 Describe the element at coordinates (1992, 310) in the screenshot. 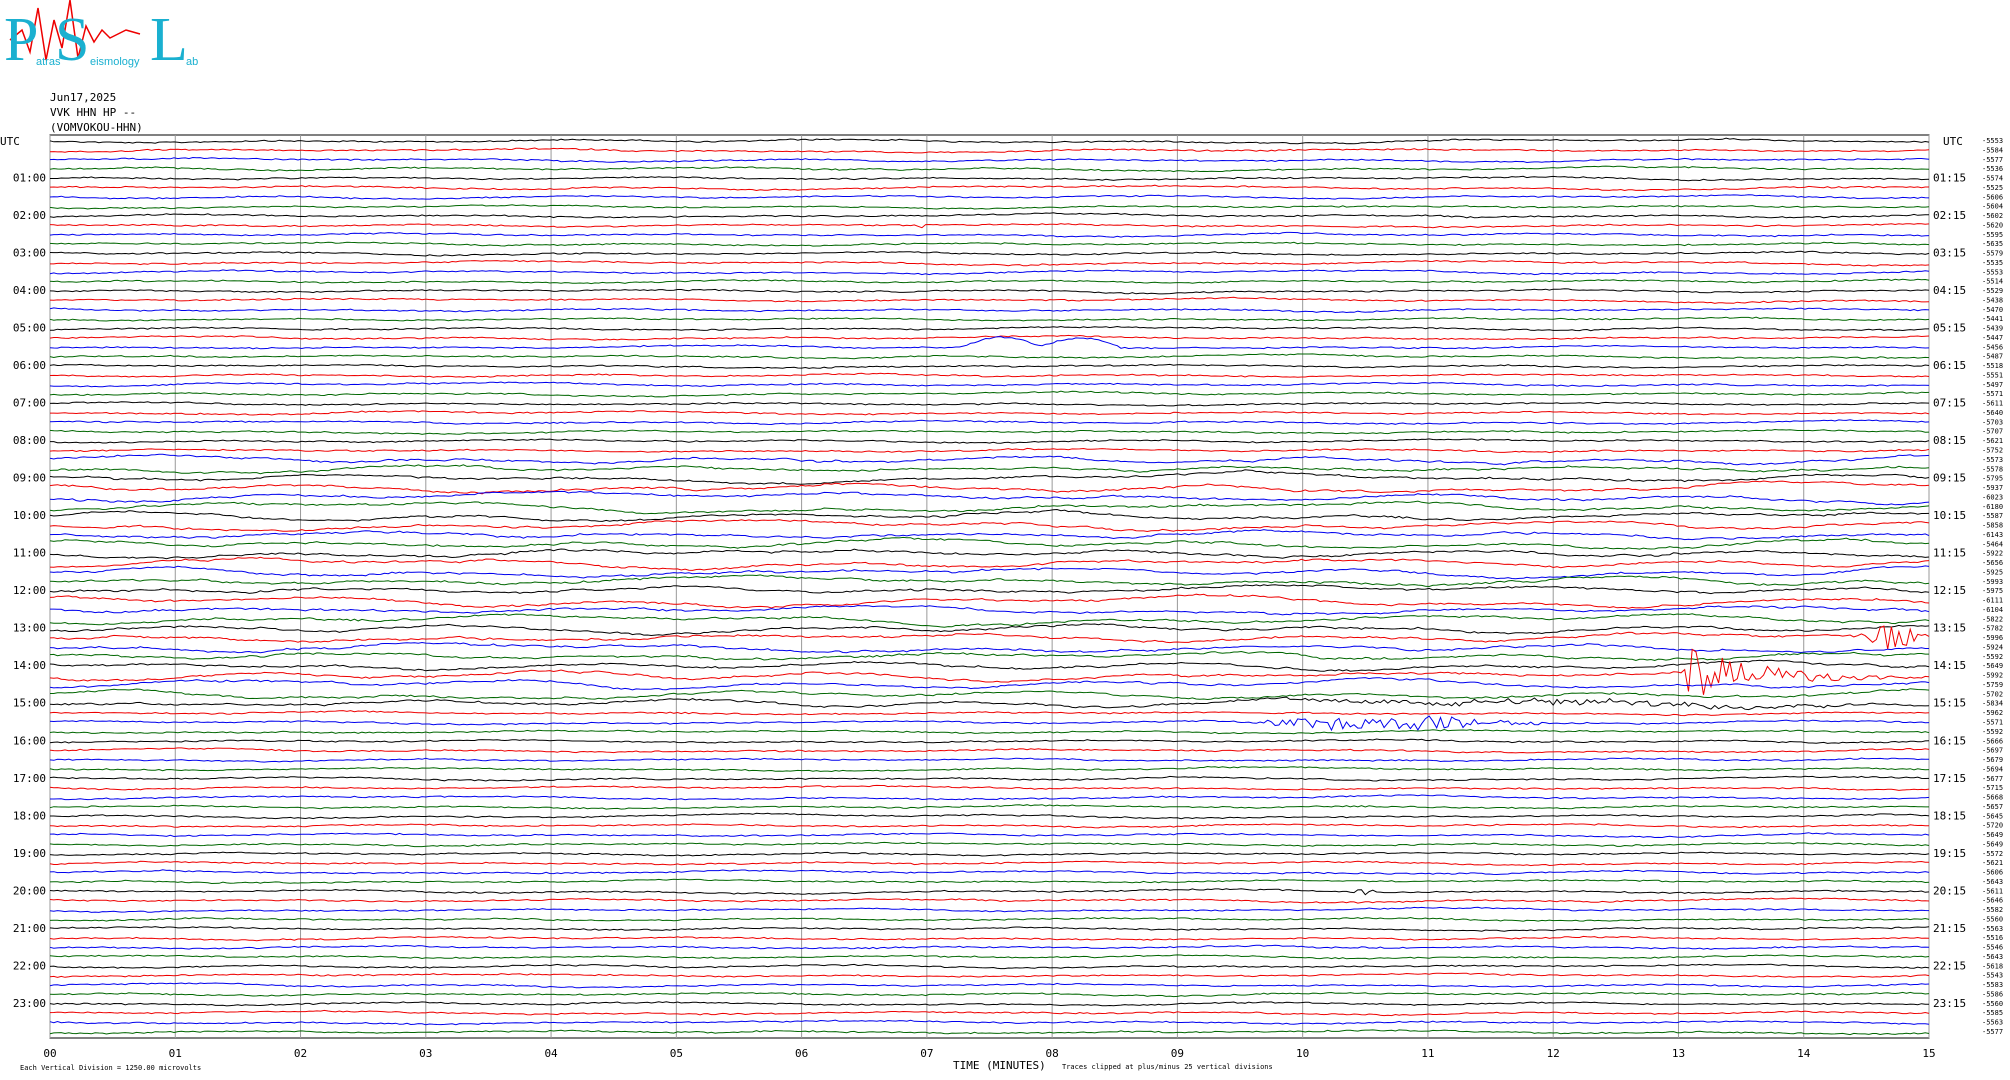

I see `offset-label: -5470` at that location.